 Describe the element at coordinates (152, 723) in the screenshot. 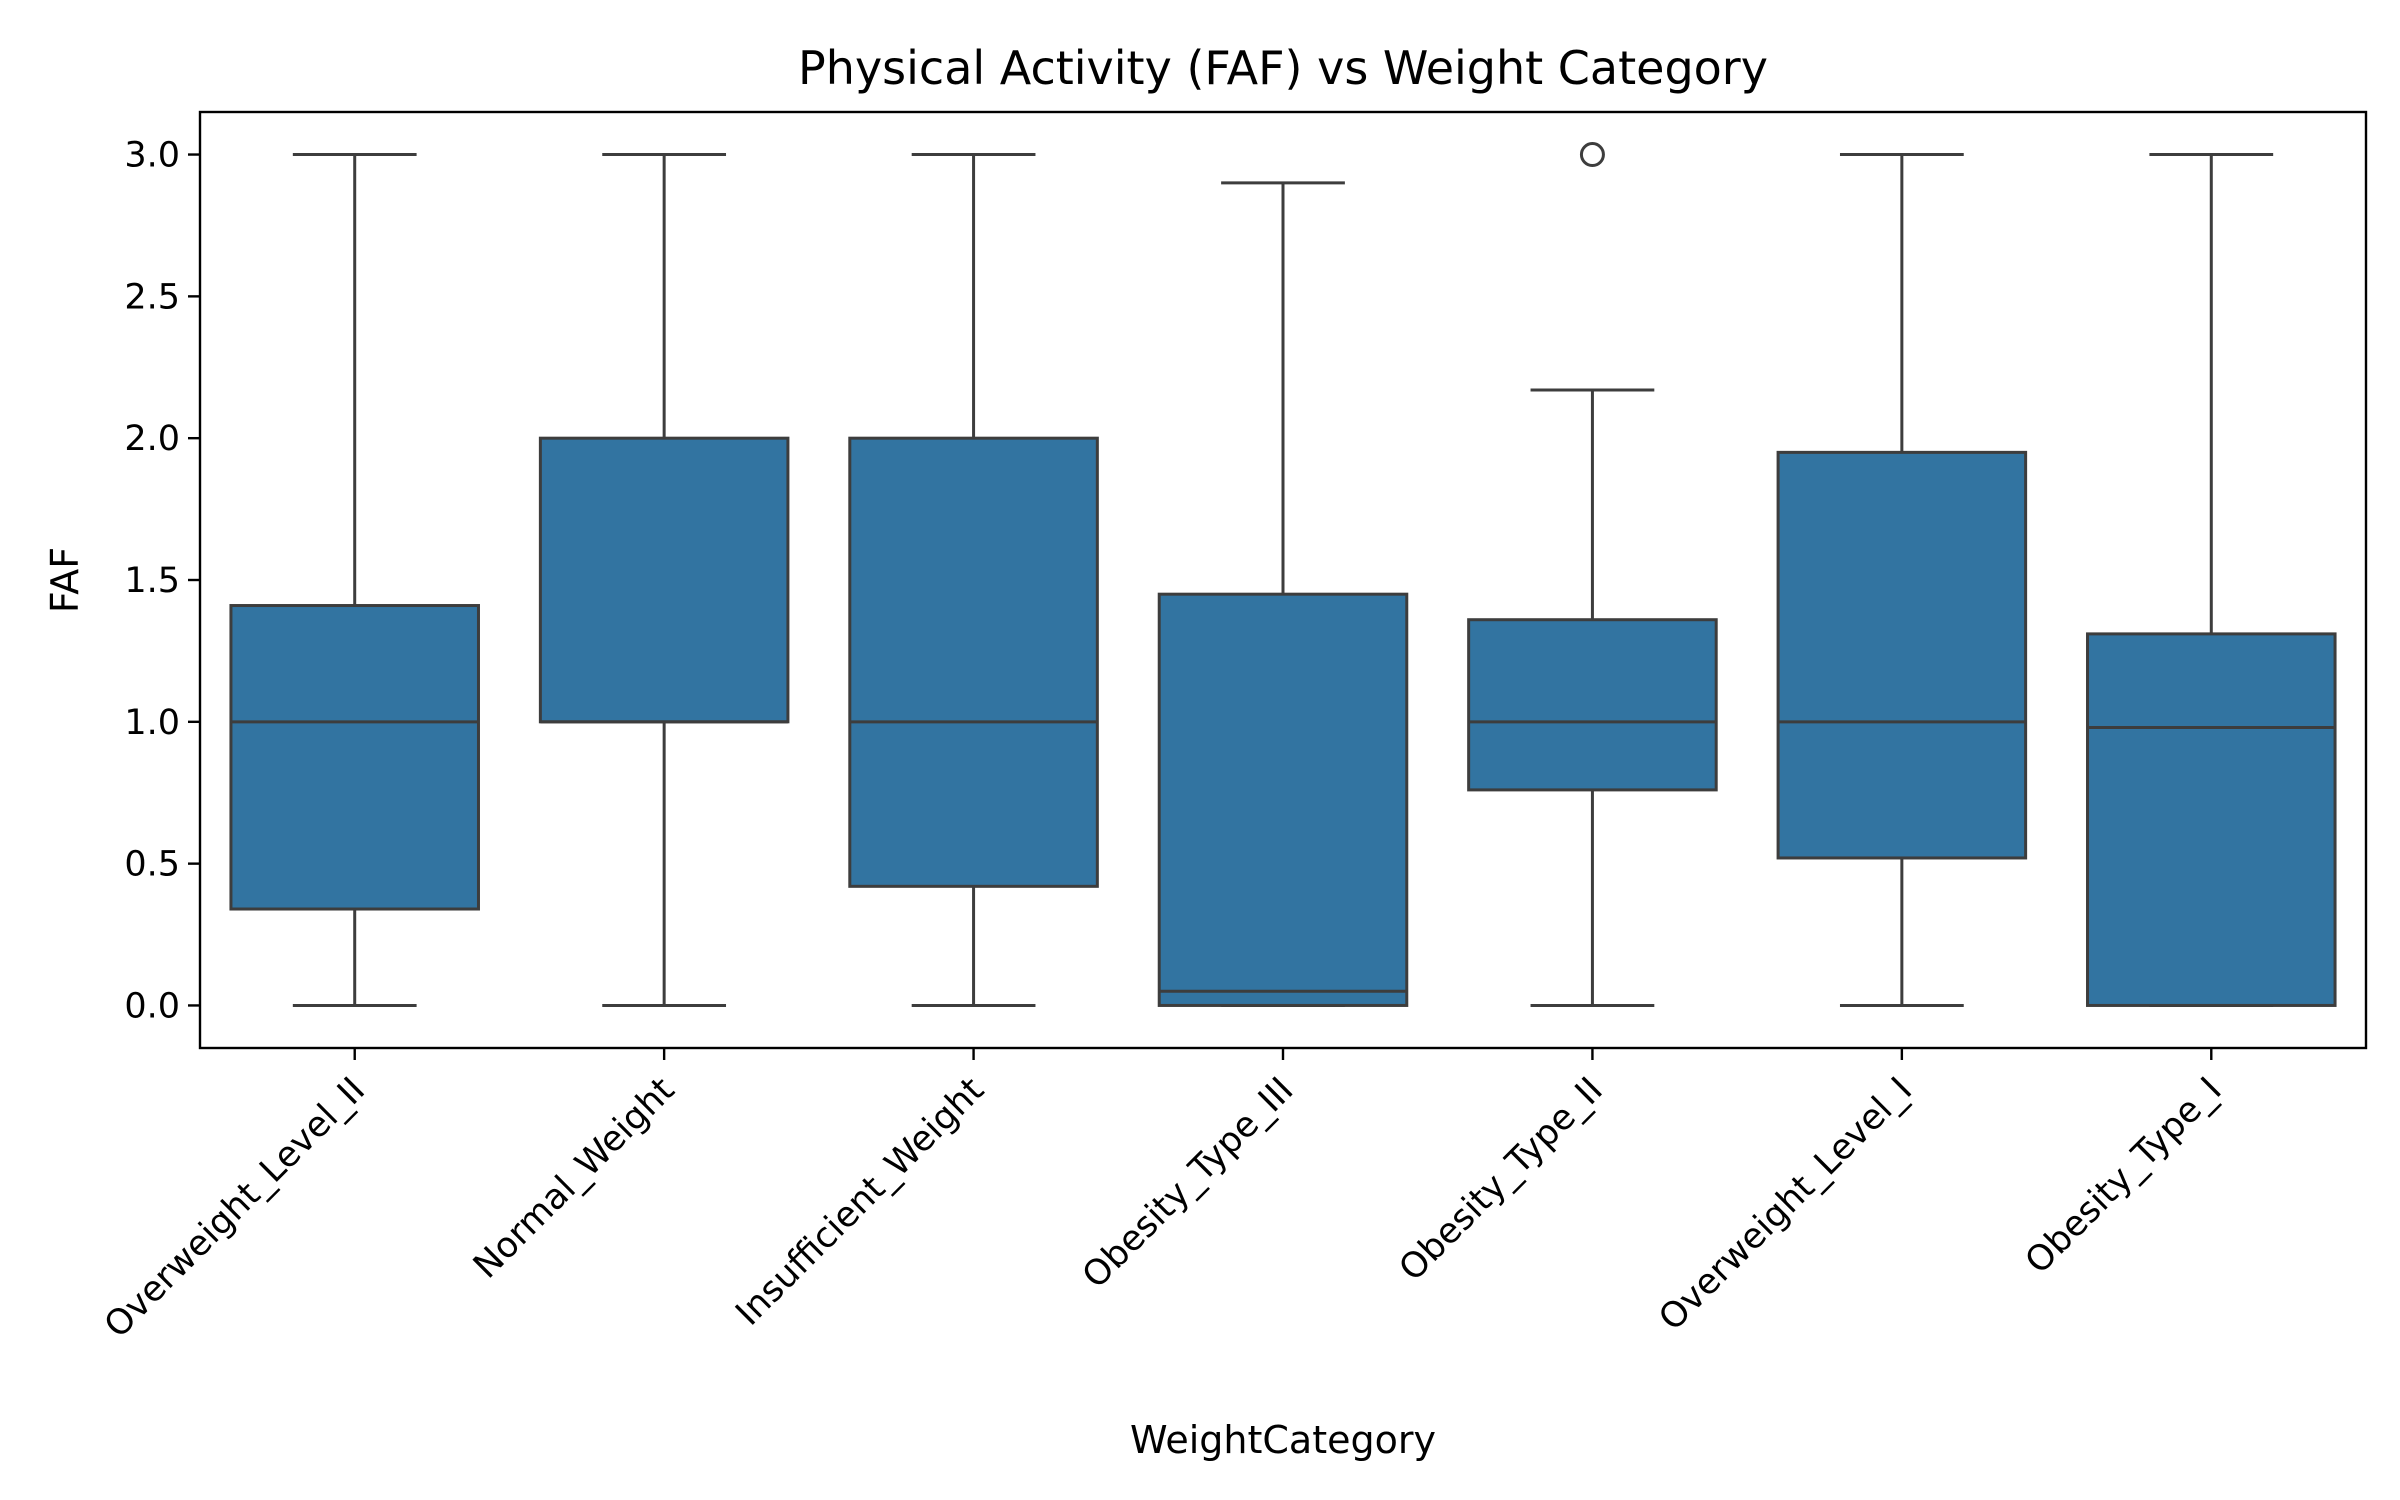

I see `y-tick-label: 1.0` at that location.